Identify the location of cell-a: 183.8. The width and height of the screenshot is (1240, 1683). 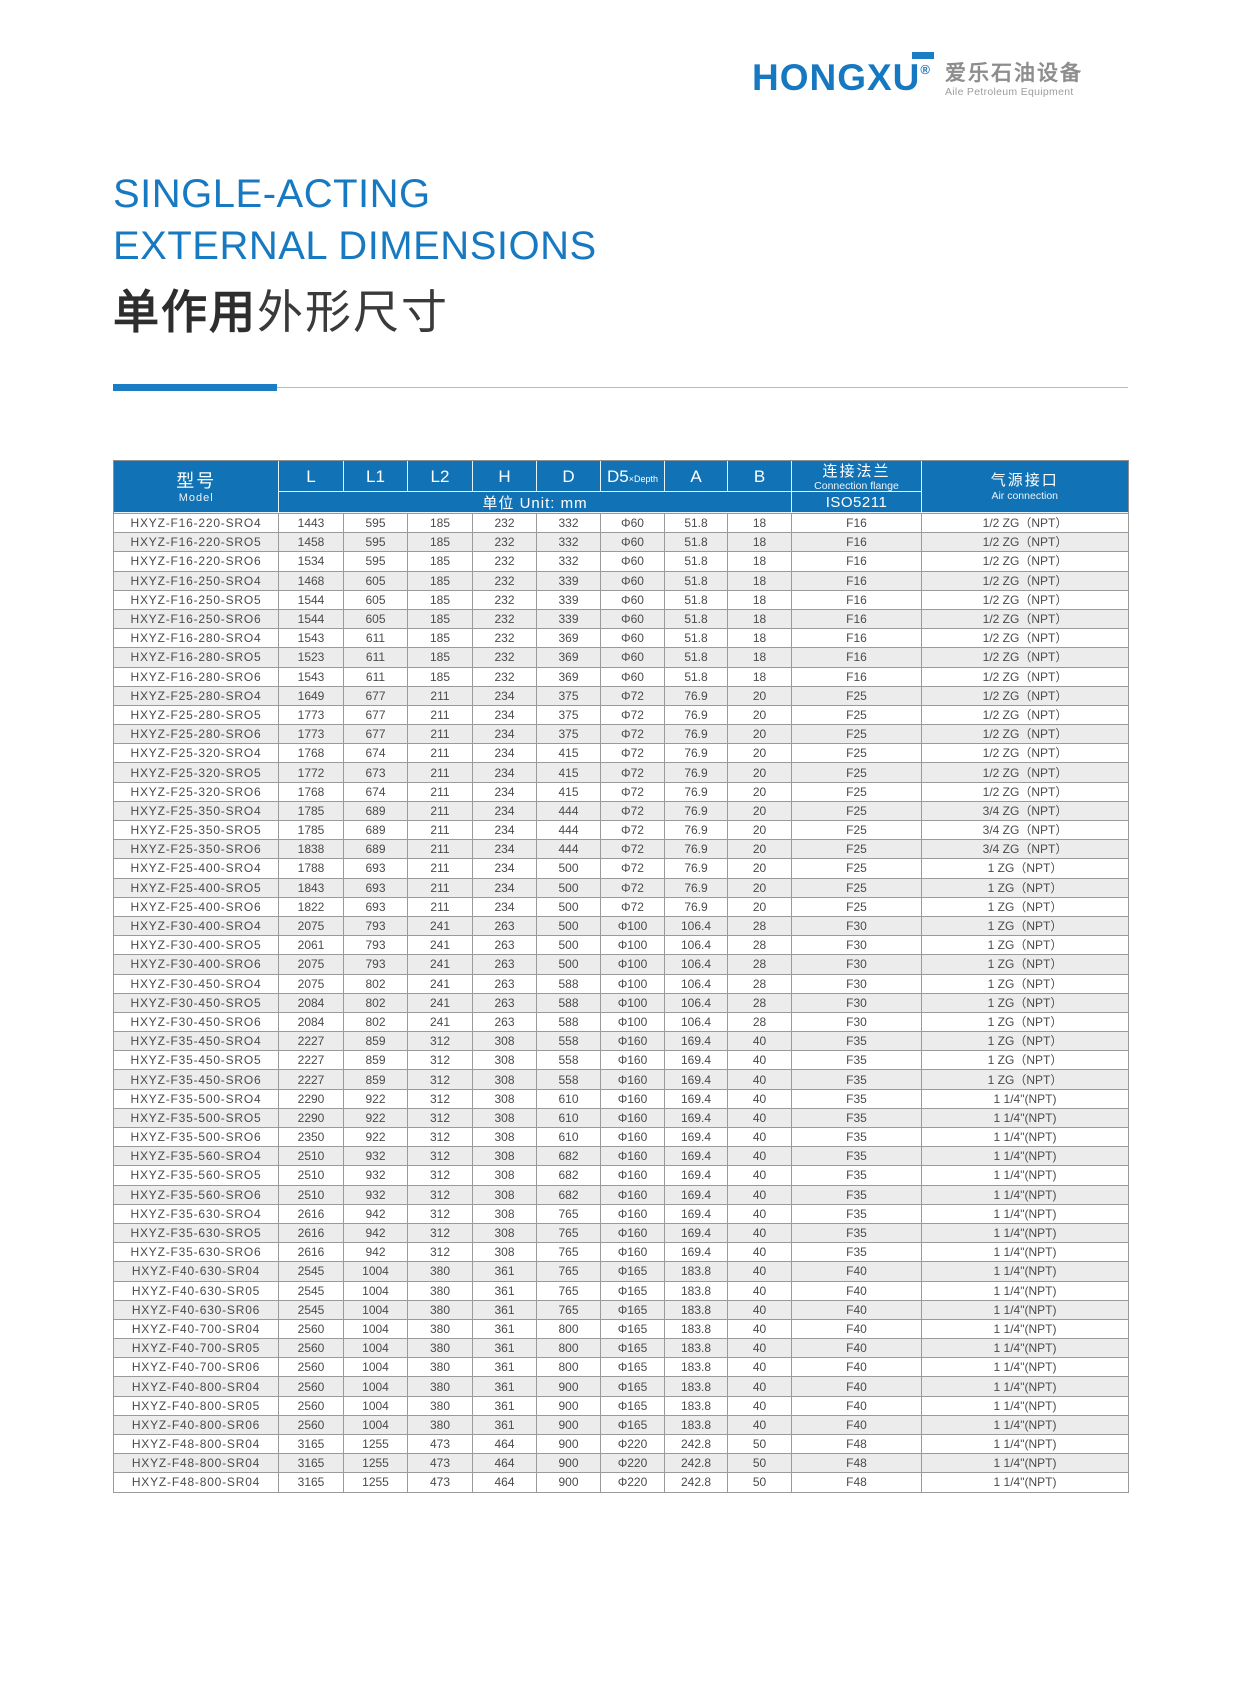
(696, 1348).